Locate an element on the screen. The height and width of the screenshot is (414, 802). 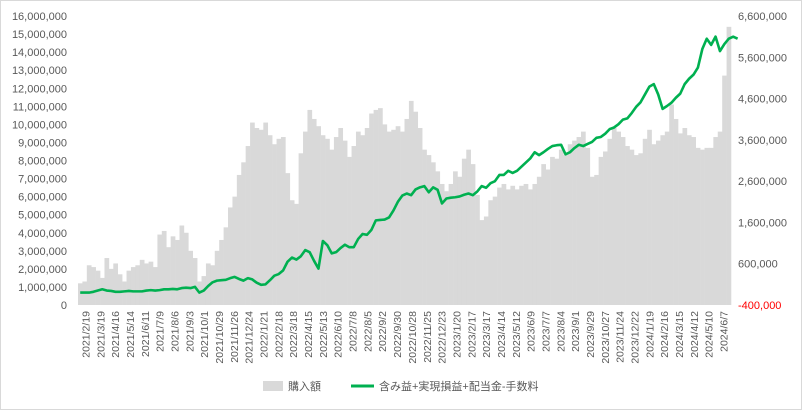
x-tick-label: 2021/3/19 is located at coordinates (101, 334).